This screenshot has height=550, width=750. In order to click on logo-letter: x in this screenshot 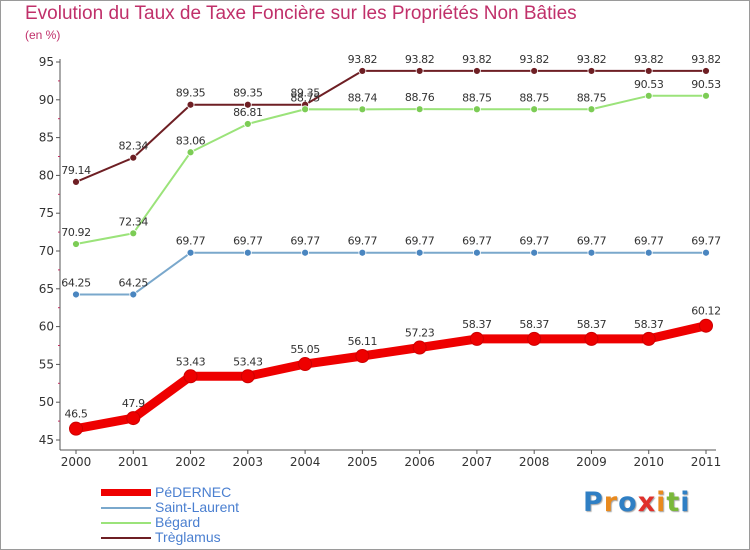, I will do `click(647, 502)`.